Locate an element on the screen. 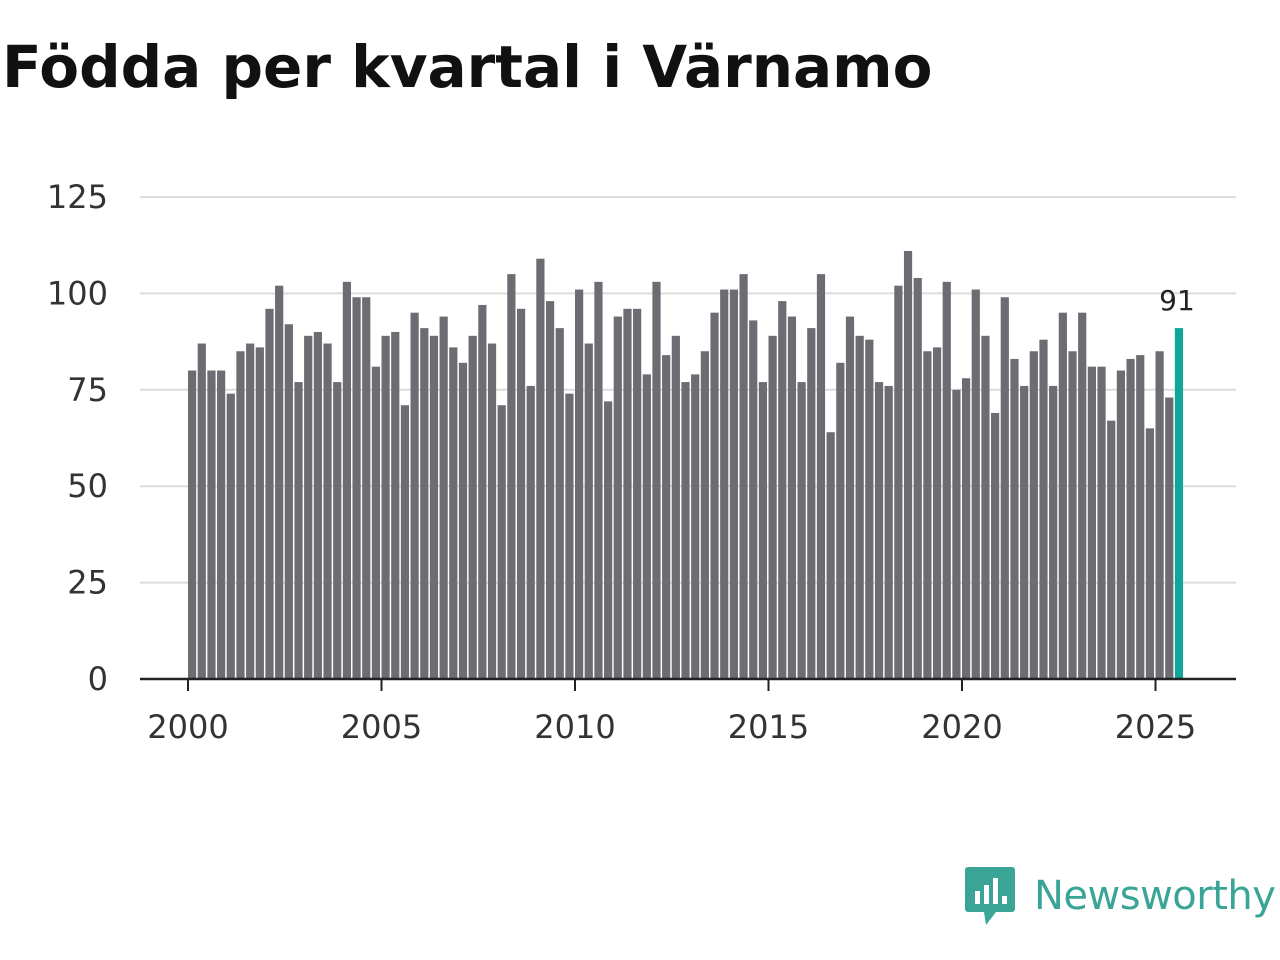 This screenshot has width=1280, height=960. y-tick-label: 0 is located at coordinates (98, 679).